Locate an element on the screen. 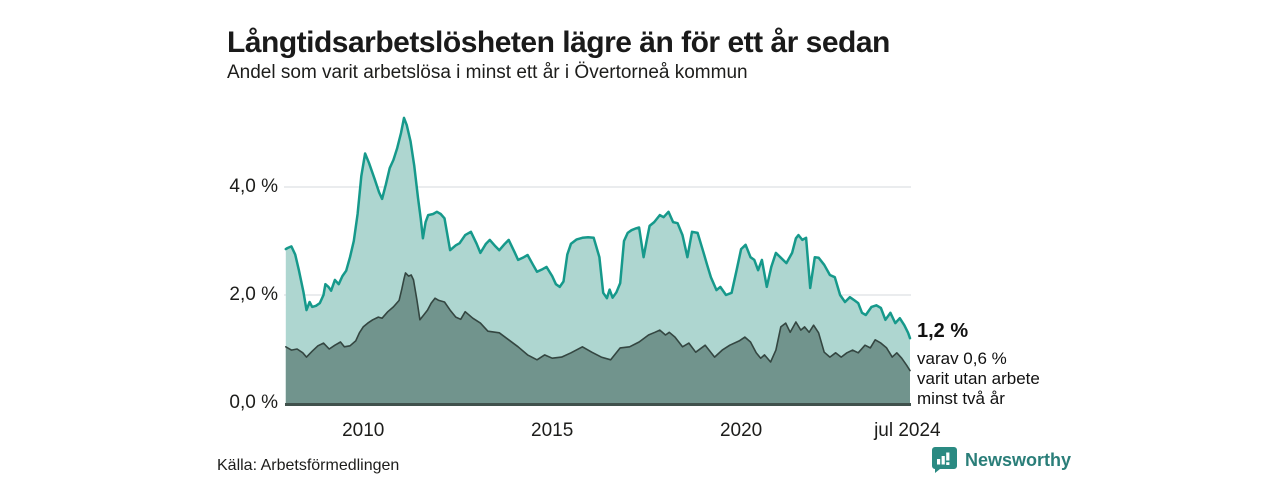 This screenshot has width=1280, height=480. x-axis-tick-label: 2010 is located at coordinates (363, 430).